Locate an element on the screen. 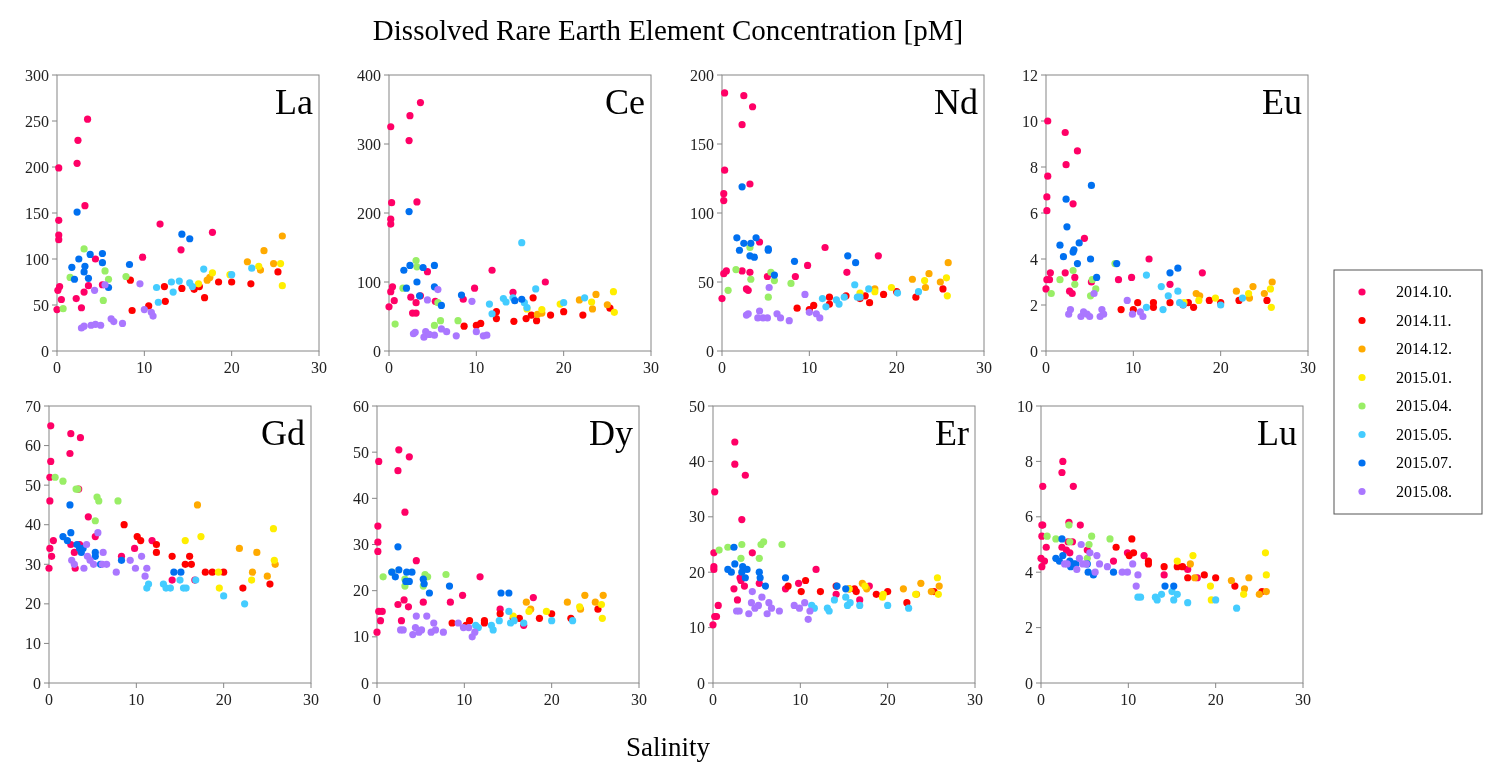 Image resolution: width=1488 pixels, height=772 pixels. chart-title: Lu is located at coordinates (1277, 433).